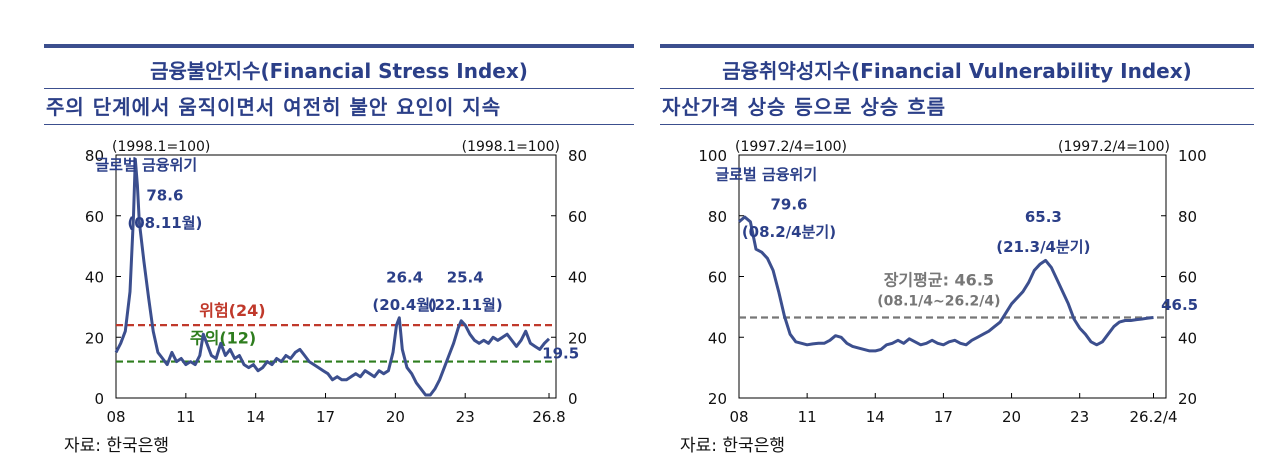 Image resolution: width=1280 pixels, height=476 pixels. Describe the element at coordinates (1179, 305) in the screenshot. I see `fvi-annotation: 46.5` at that location.